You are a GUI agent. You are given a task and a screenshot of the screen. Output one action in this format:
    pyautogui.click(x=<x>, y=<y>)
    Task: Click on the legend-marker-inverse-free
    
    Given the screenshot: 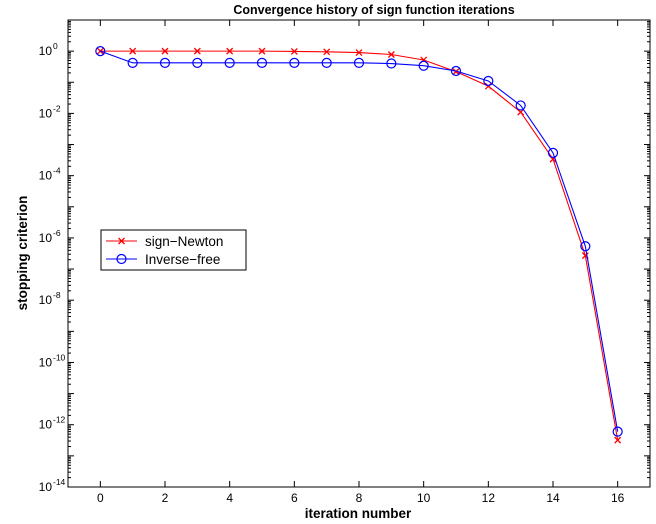 What is the action you would take?
    pyautogui.click(x=121, y=259)
    